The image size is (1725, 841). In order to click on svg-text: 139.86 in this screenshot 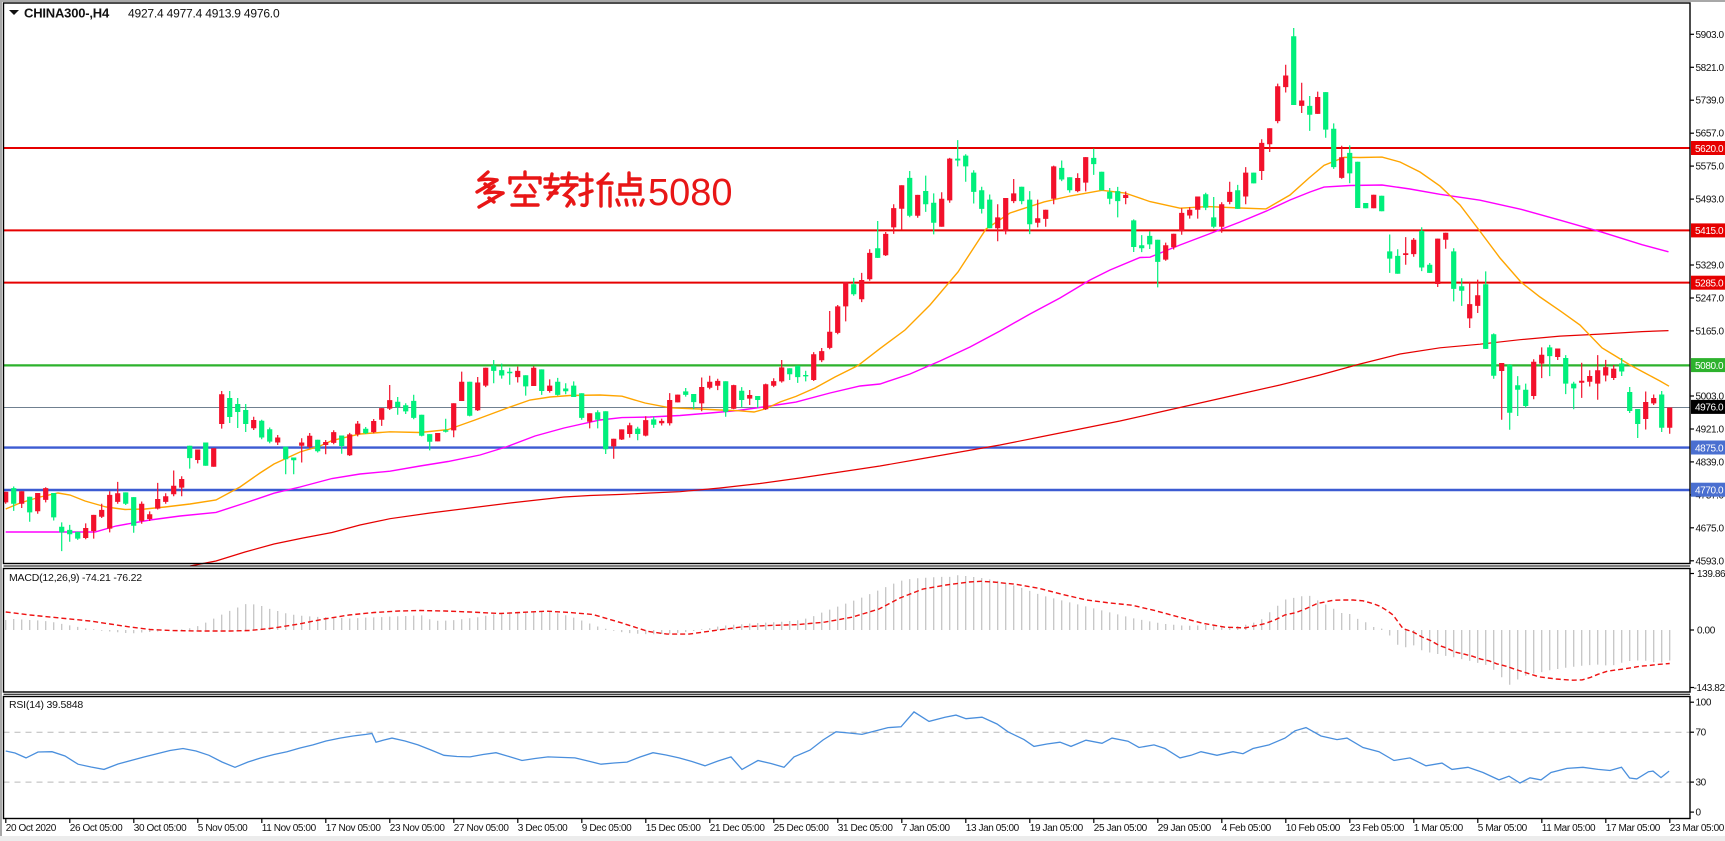, I will do `click(1711, 574)`.